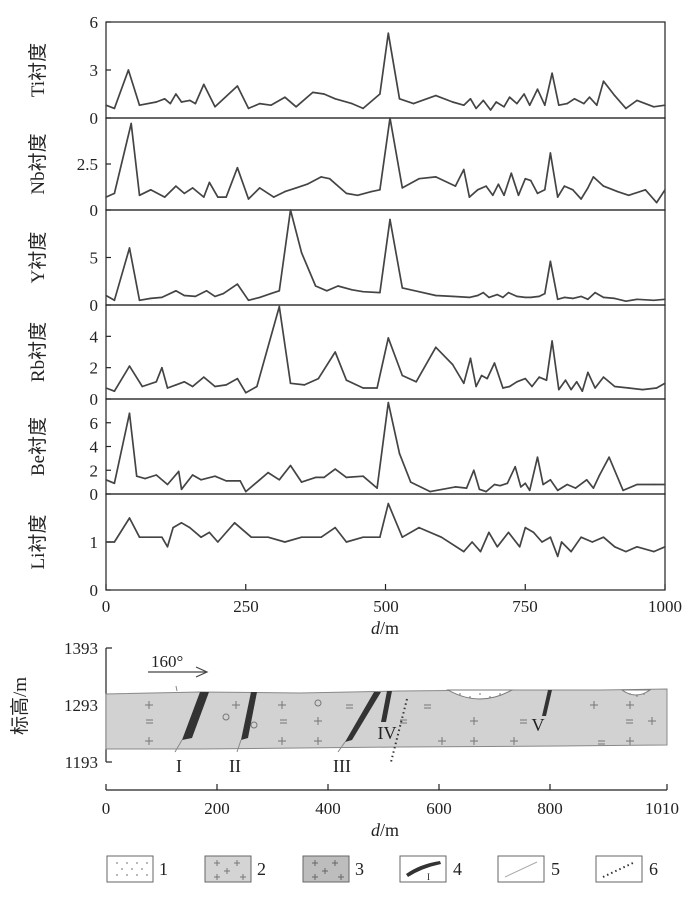 The height and width of the screenshot is (903, 700). Describe the element at coordinates (342, 766) in the screenshot. I see `vein-label-III: III` at that location.